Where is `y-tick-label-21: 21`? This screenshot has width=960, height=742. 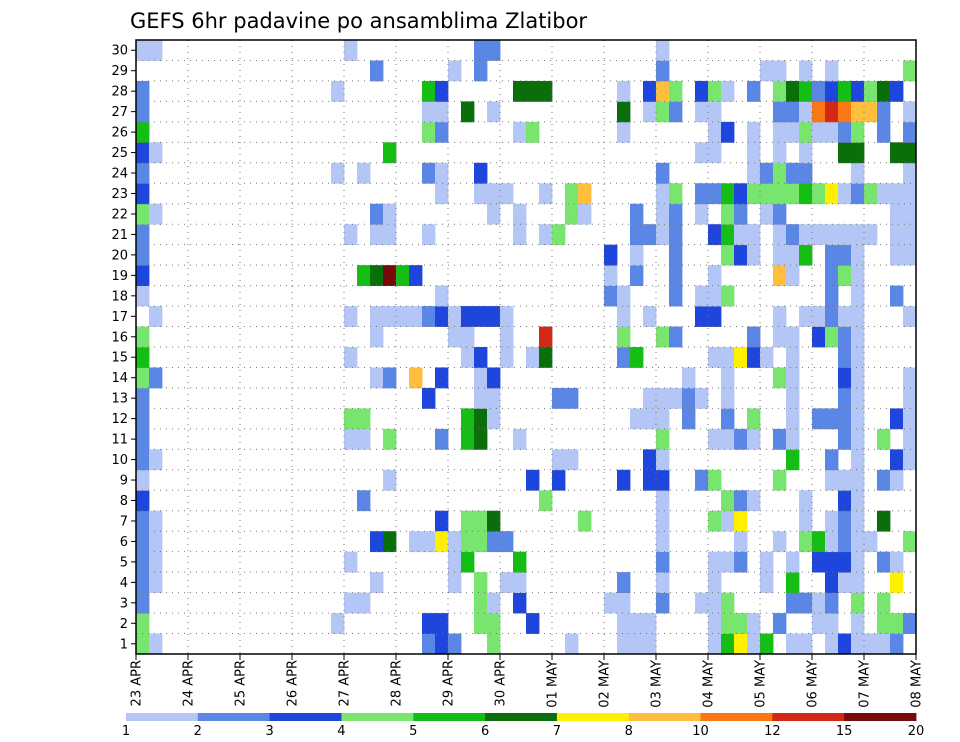 y-tick-label-21: 21 is located at coordinates (119, 235).